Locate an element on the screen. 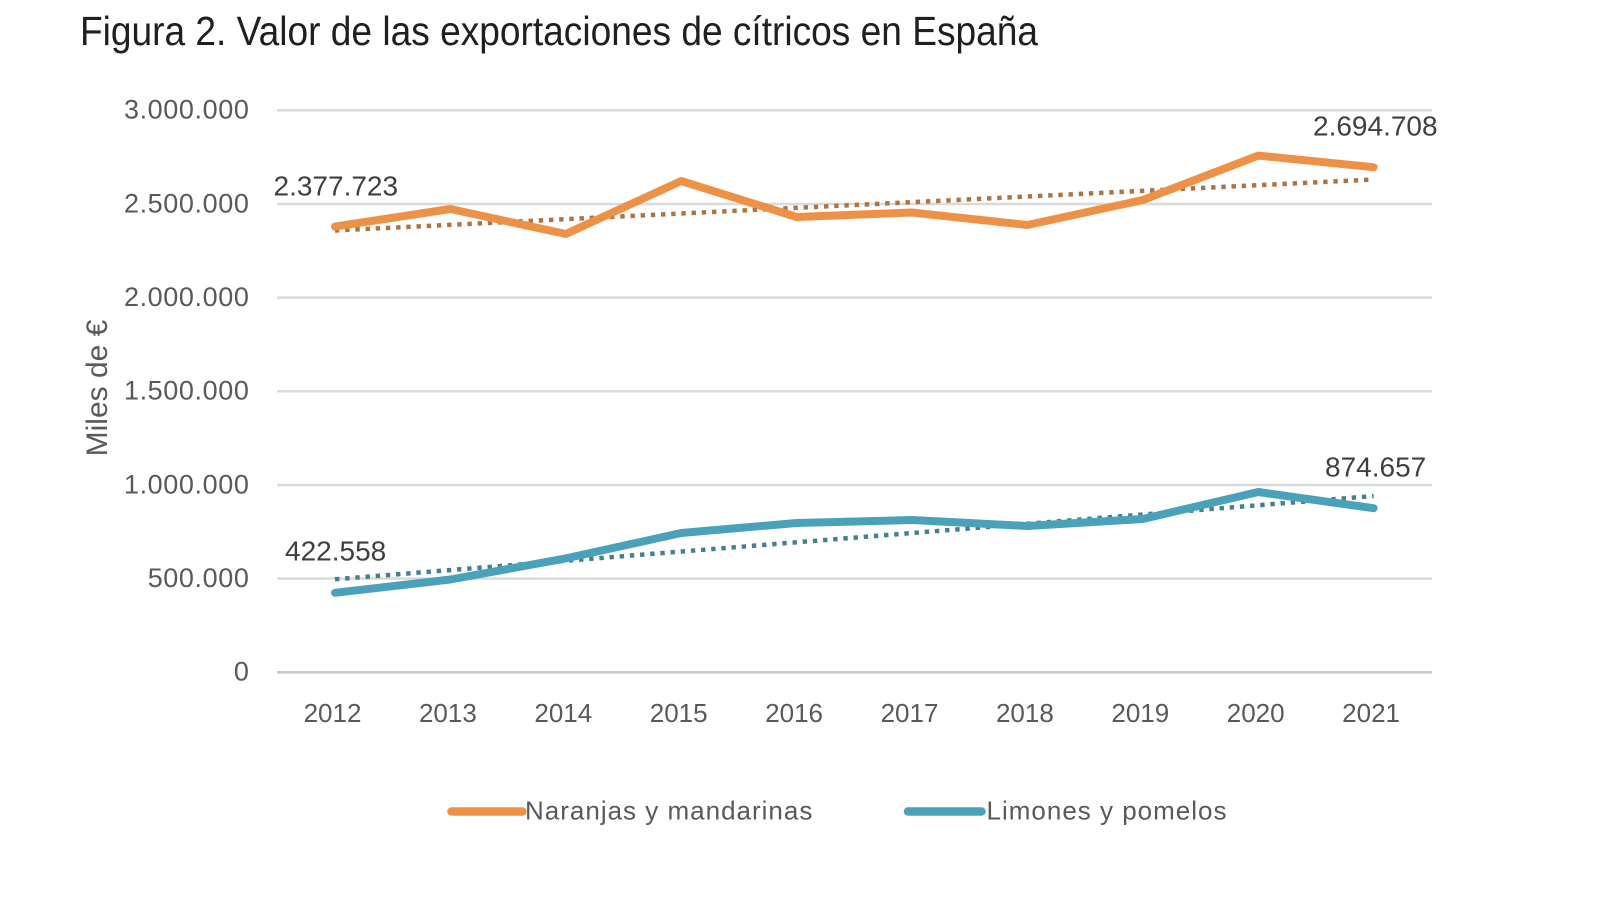  svg-text: 2017 is located at coordinates (910, 713).